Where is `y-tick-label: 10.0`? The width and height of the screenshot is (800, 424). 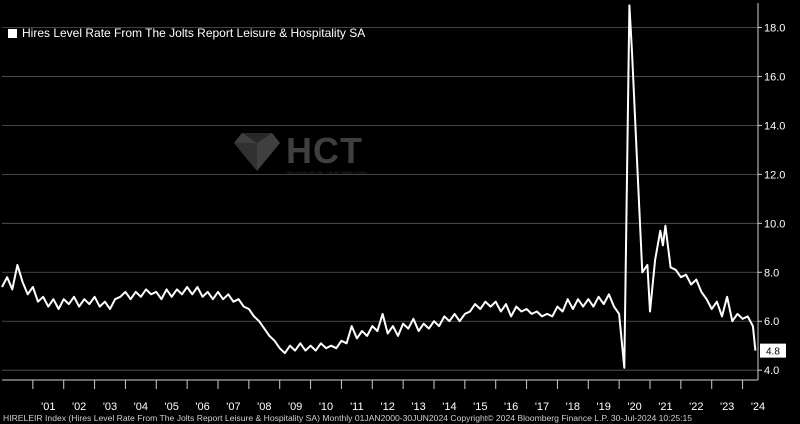 y-tick-label: 10.0 is located at coordinates (774, 224).